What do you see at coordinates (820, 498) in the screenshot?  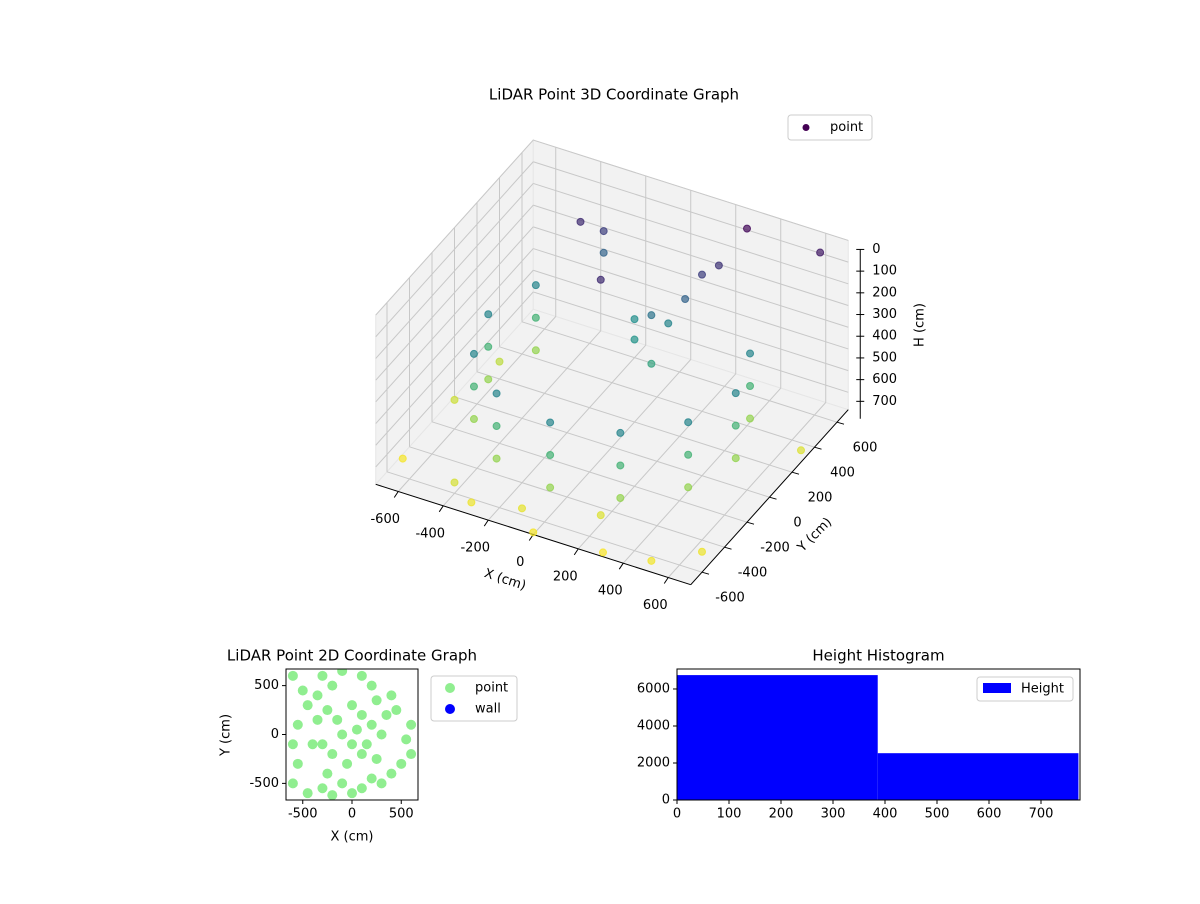 I see `y-tick-label: 200` at bounding box center [820, 498].